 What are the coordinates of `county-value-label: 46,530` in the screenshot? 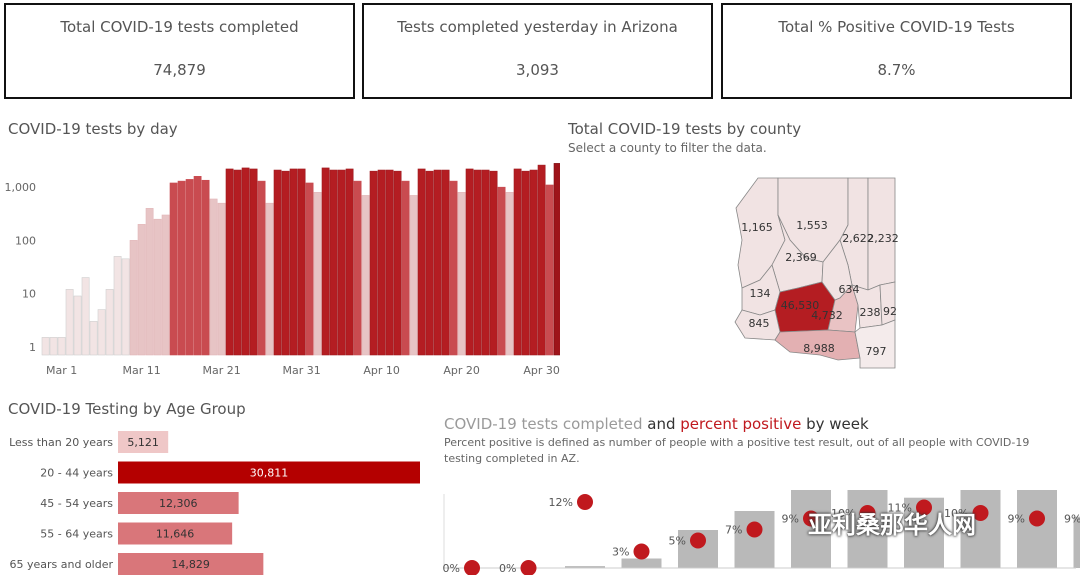 It's located at (800, 305).